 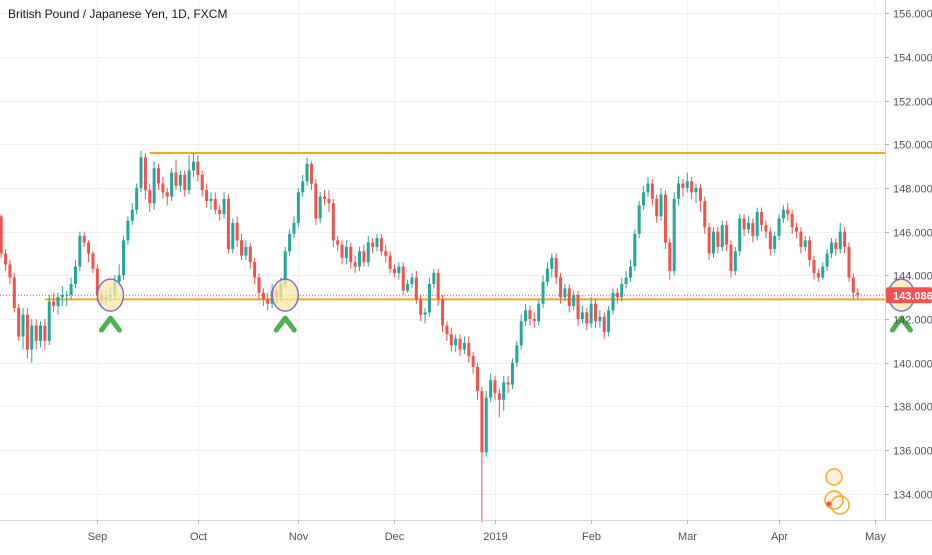 I want to click on x-tick-label: Dec, so click(x=395, y=537).